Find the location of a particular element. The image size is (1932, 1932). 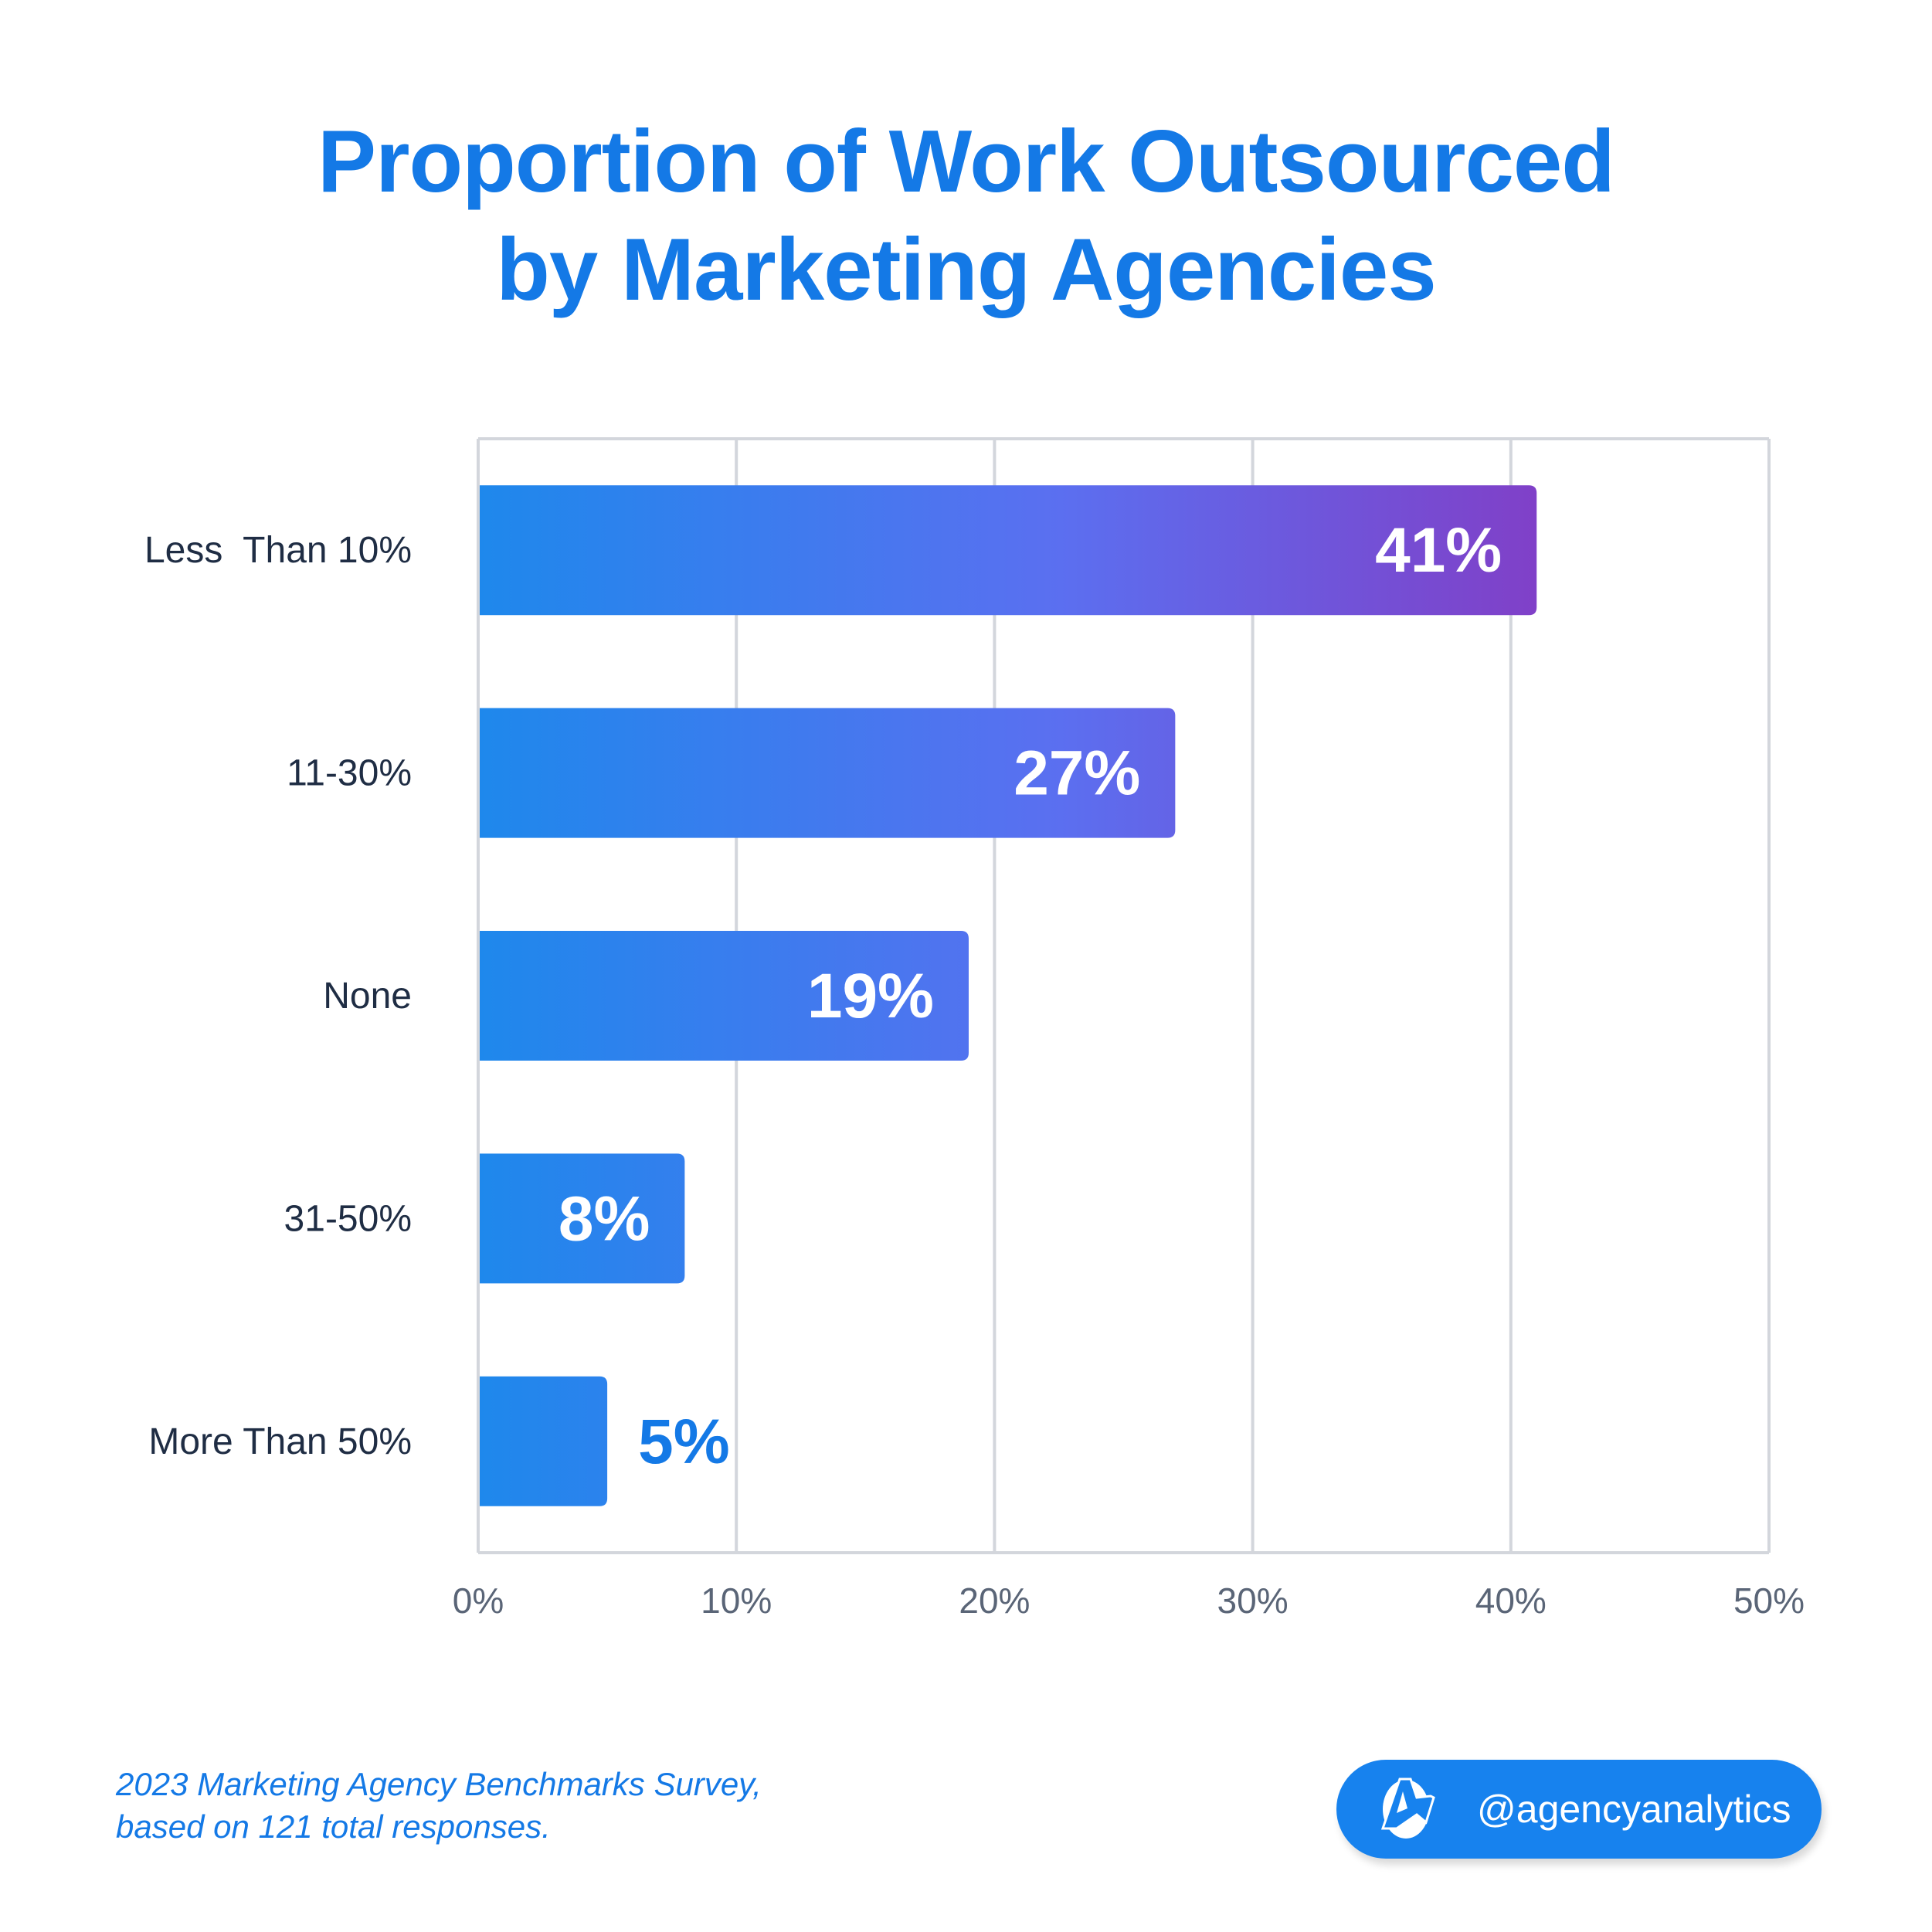

data-label: 19% is located at coordinates (871, 996).